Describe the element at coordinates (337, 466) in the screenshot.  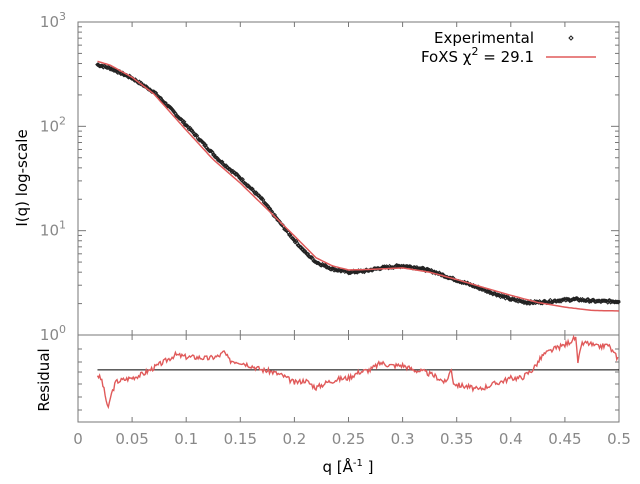
I see `x-axis-label-prefix: q [Å` at that location.